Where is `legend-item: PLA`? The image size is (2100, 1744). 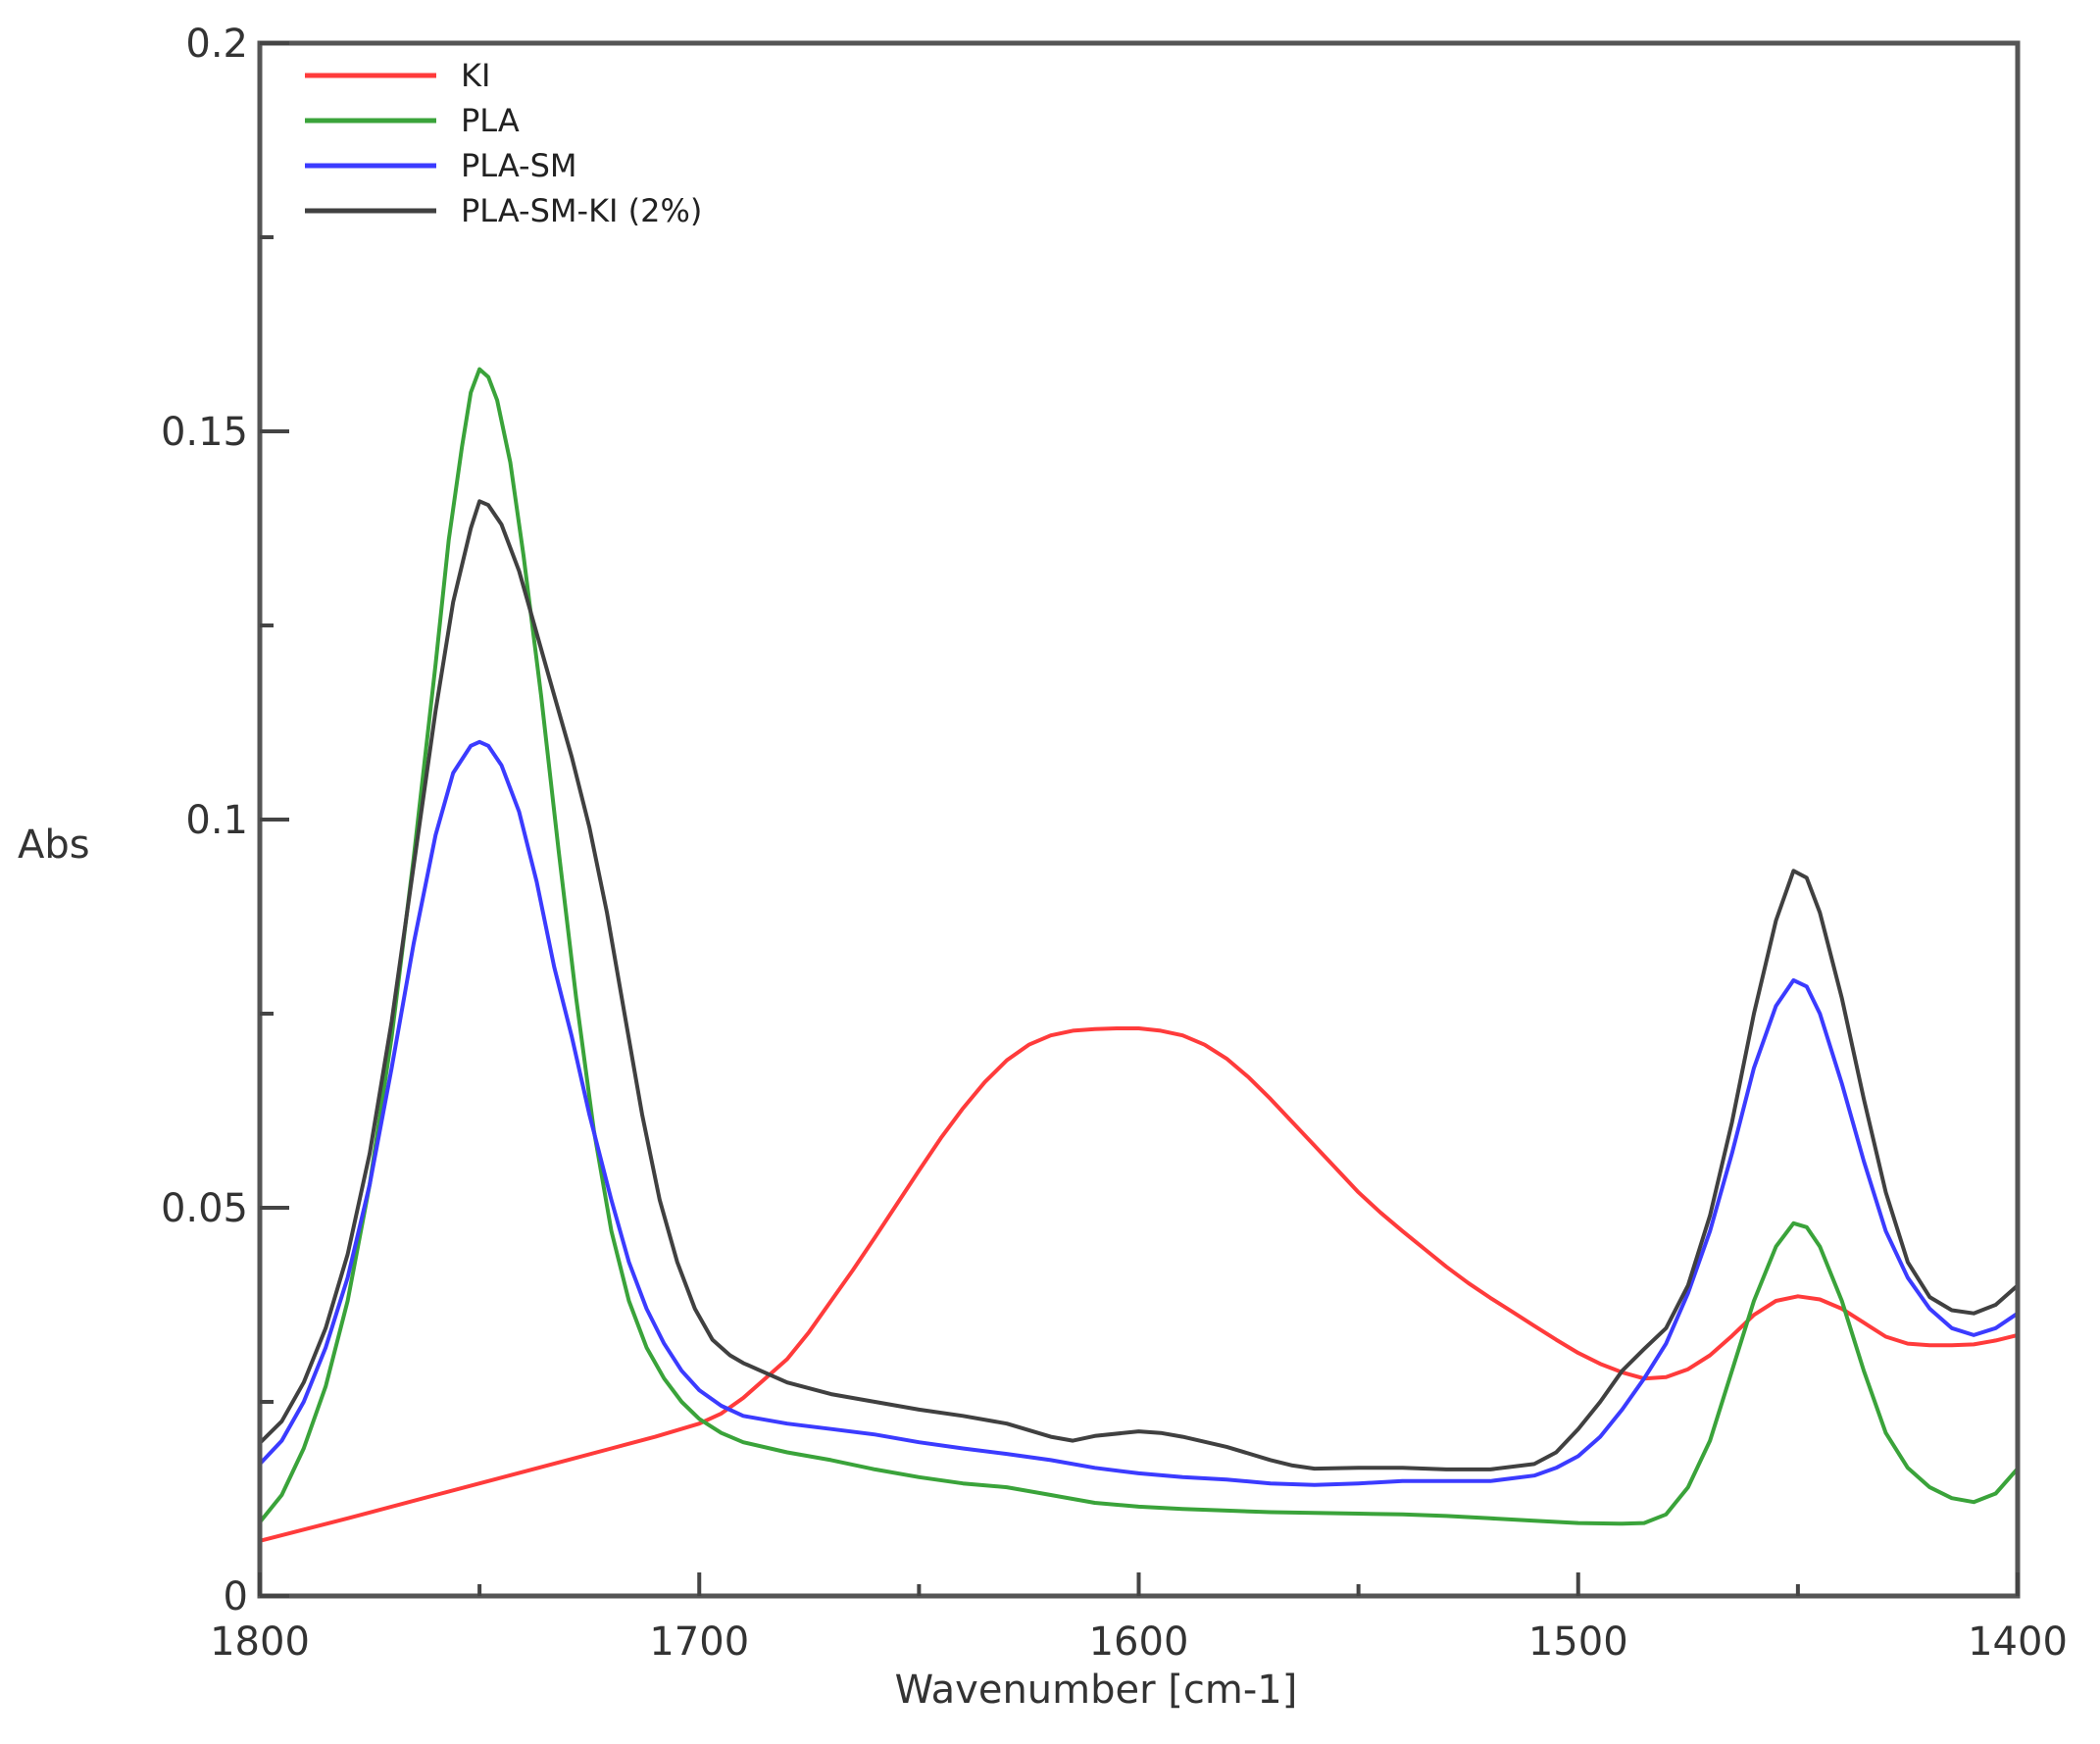 legend-item: PLA is located at coordinates (412, 120).